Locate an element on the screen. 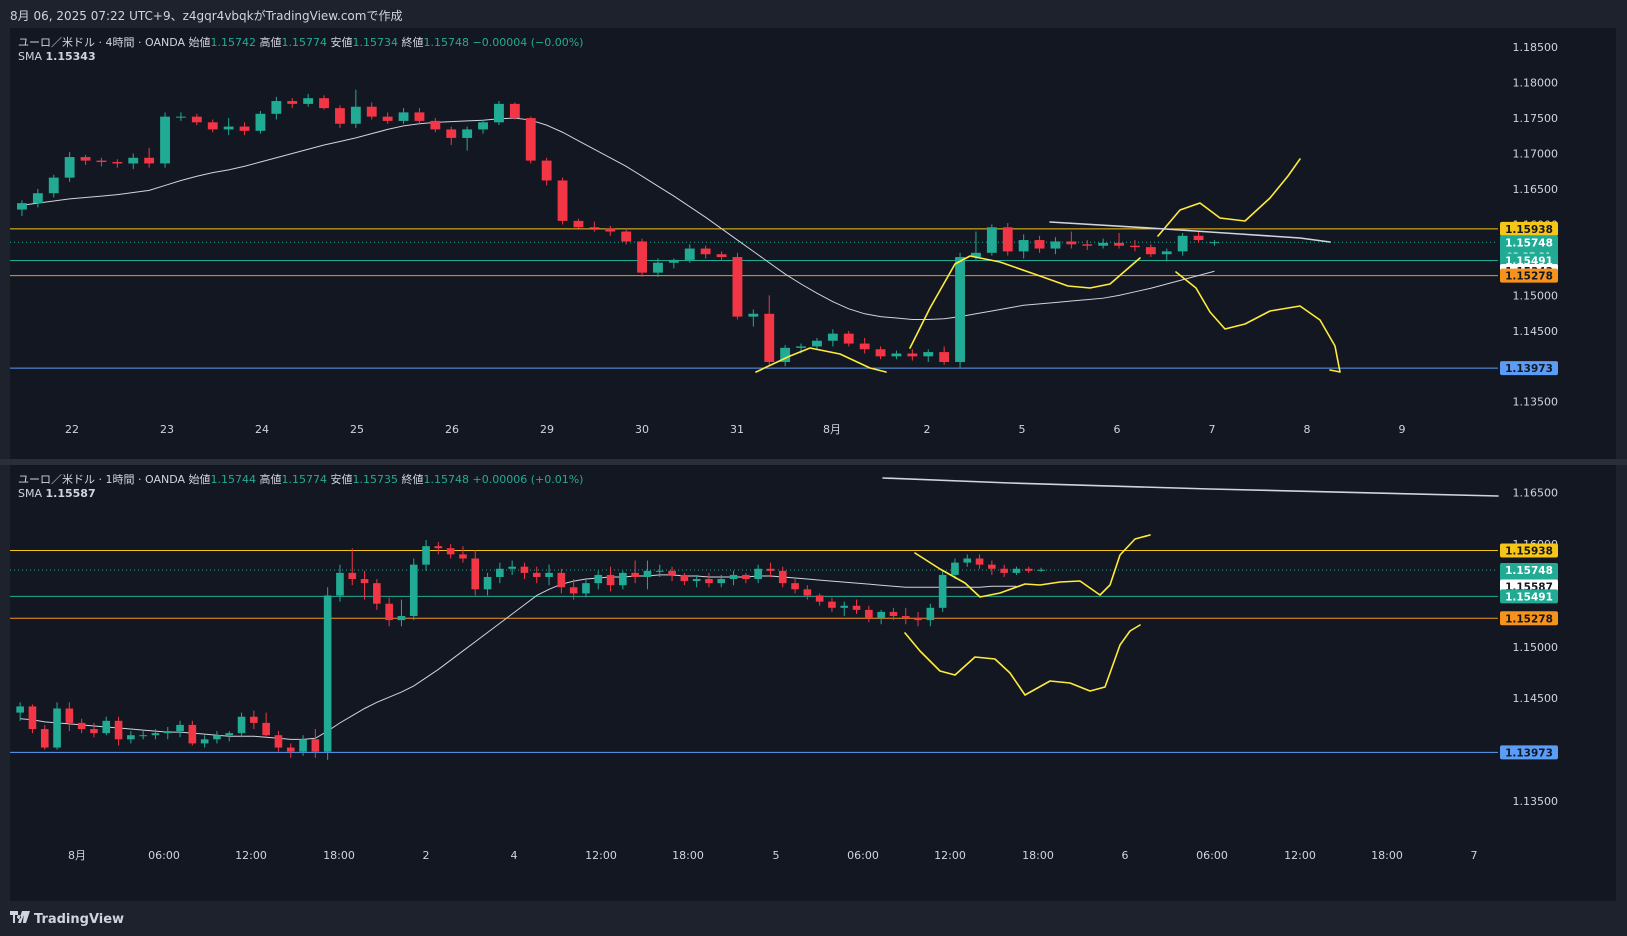 This screenshot has height=936, width=1627. tradingview-brand: TradingView is located at coordinates (67, 919).